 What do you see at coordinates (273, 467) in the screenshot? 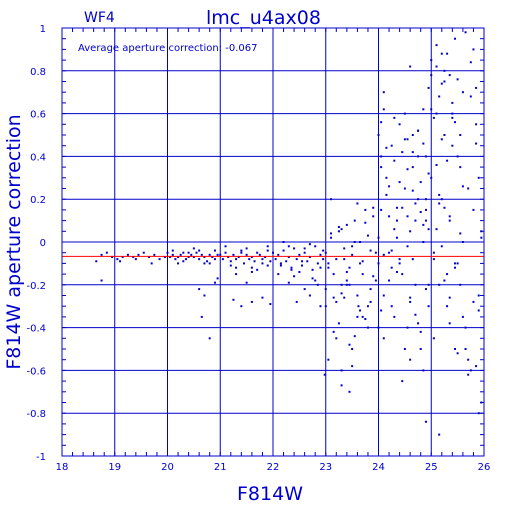
I see `x-tick-labels: 18 19 20 21 22 23 24 25 26` at bounding box center [273, 467].